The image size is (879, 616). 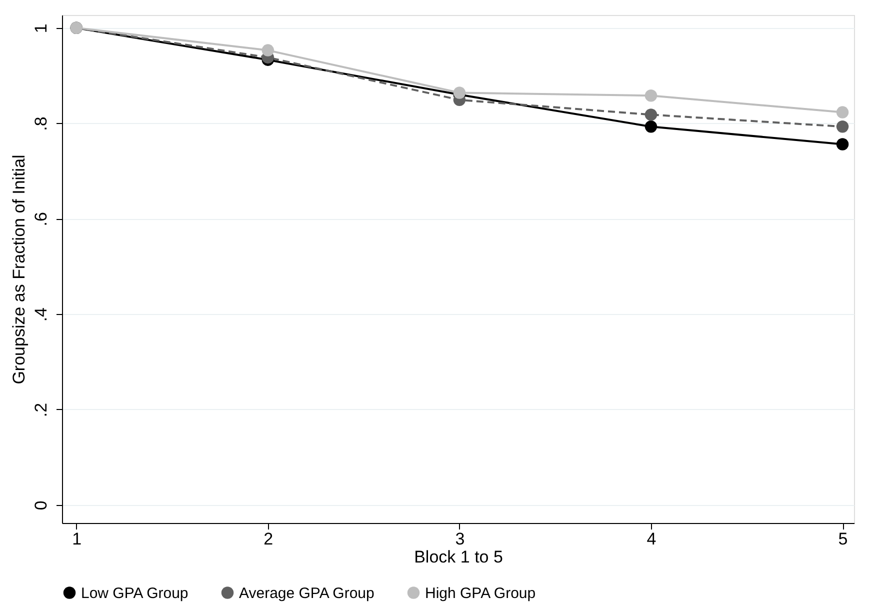 What do you see at coordinates (41, 410) in the screenshot?
I see `y-tick-label: .2` at bounding box center [41, 410].